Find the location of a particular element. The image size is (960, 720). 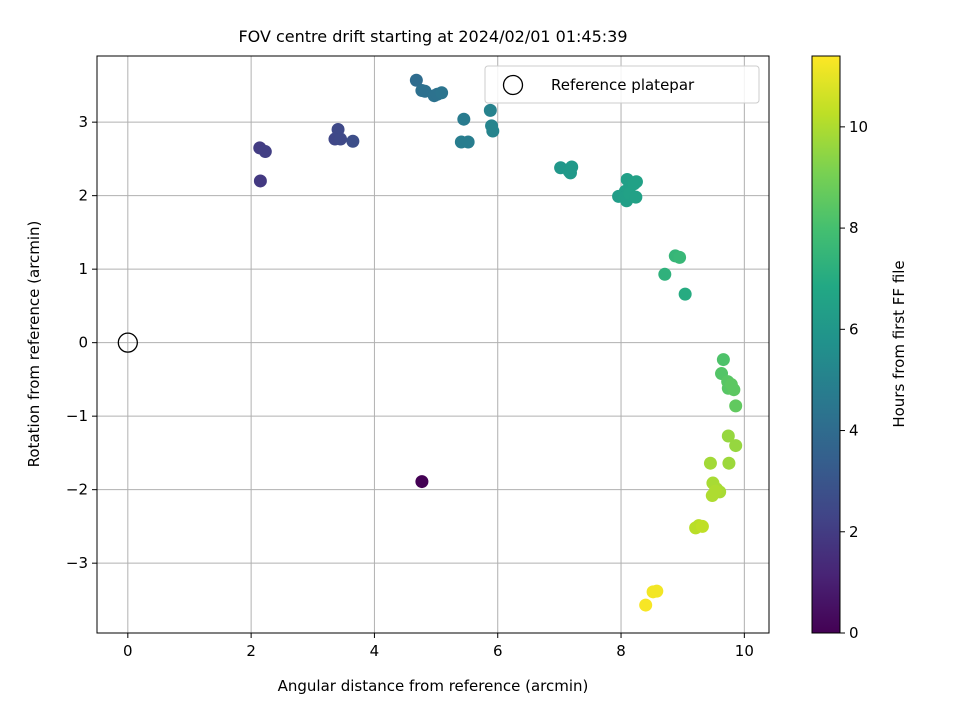

colorbar-tick-label: 2 is located at coordinates (854, 532).